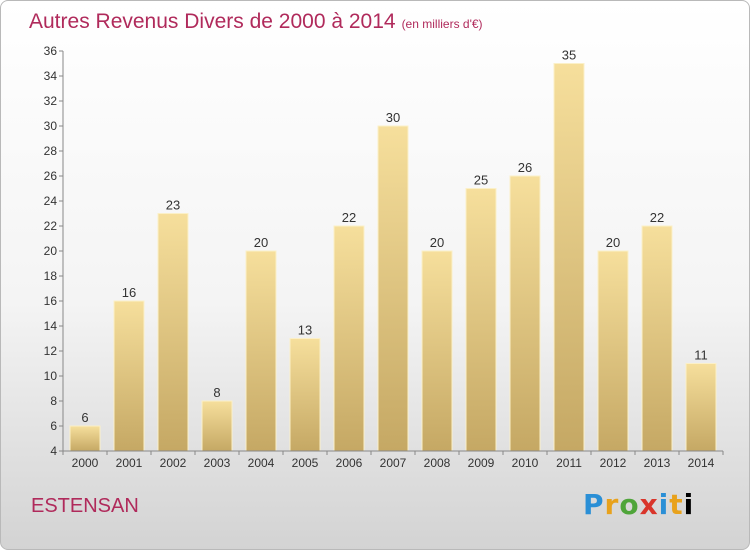 Image resolution: width=750 pixels, height=550 pixels. I want to click on bar-value-label: 13, so click(305, 330).